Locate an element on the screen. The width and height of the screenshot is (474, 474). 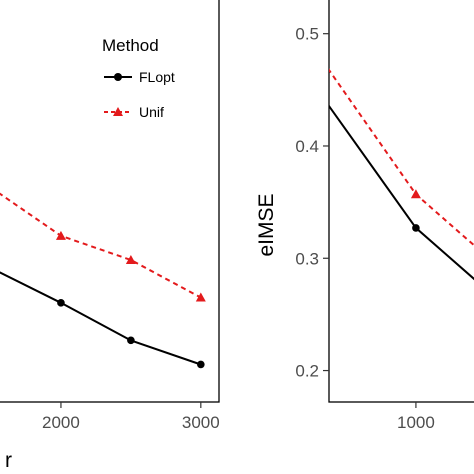
legend-flopt-marker is located at coordinates (118, 77).